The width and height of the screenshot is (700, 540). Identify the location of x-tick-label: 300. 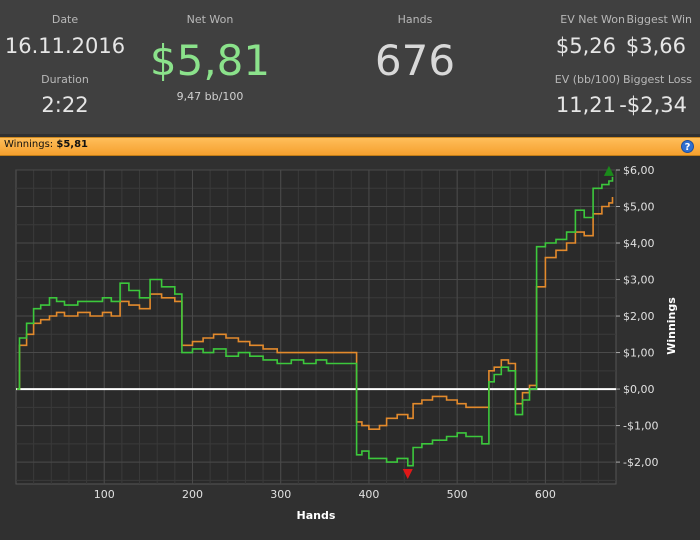
(280, 494).